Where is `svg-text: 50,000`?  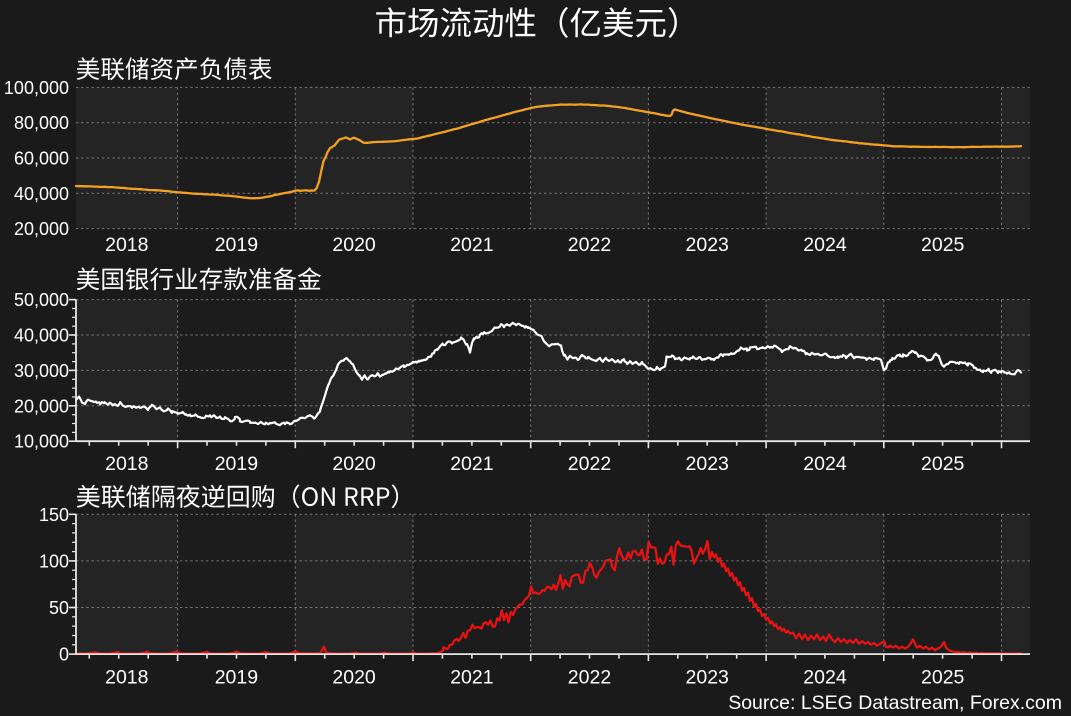
svg-text: 50,000 is located at coordinates (41, 300).